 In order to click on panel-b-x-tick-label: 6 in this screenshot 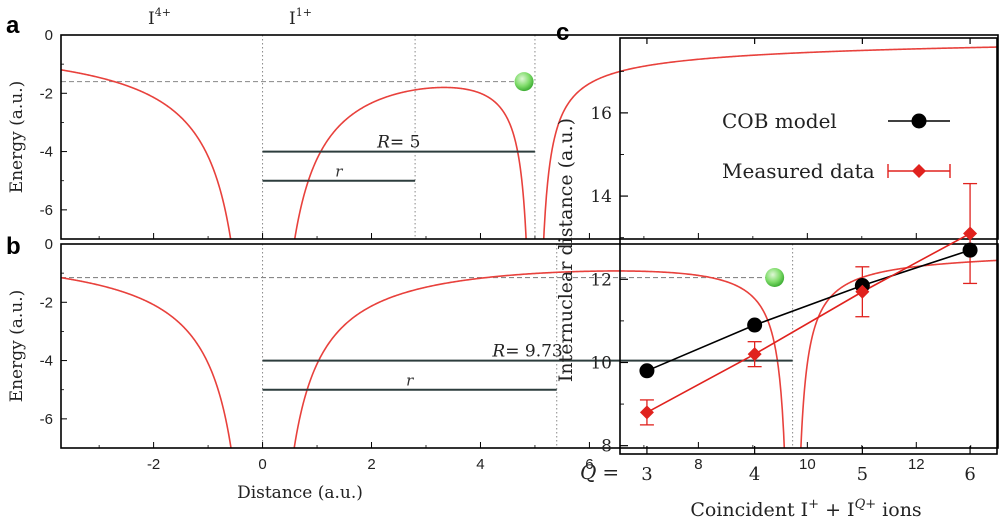, I will do `click(589, 464)`.